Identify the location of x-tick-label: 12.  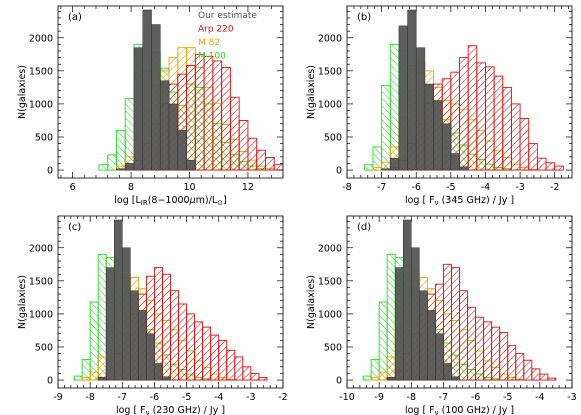
(248, 187).